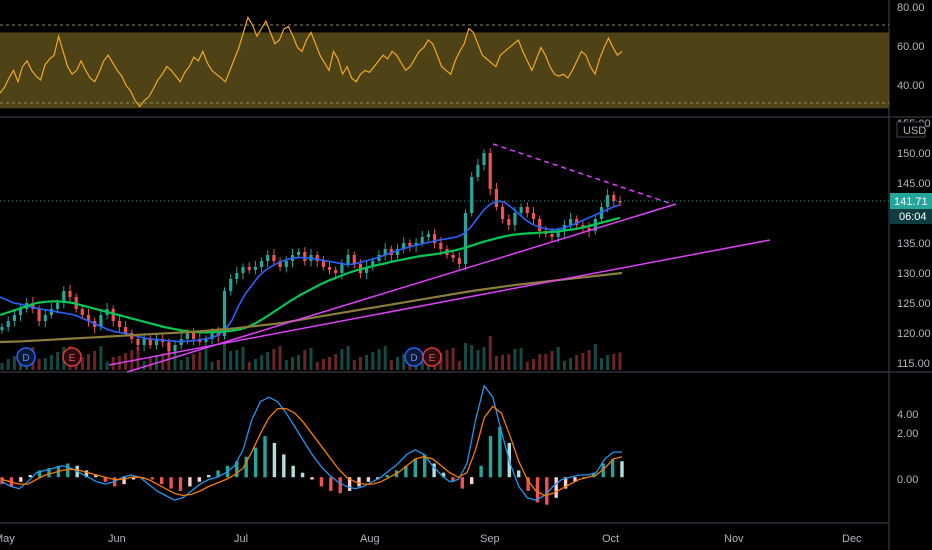  What do you see at coordinates (911, 47) in the screenshot?
I see `rsi-axis: 80.00 60.00 40.00` at bounding box center [911, 47].